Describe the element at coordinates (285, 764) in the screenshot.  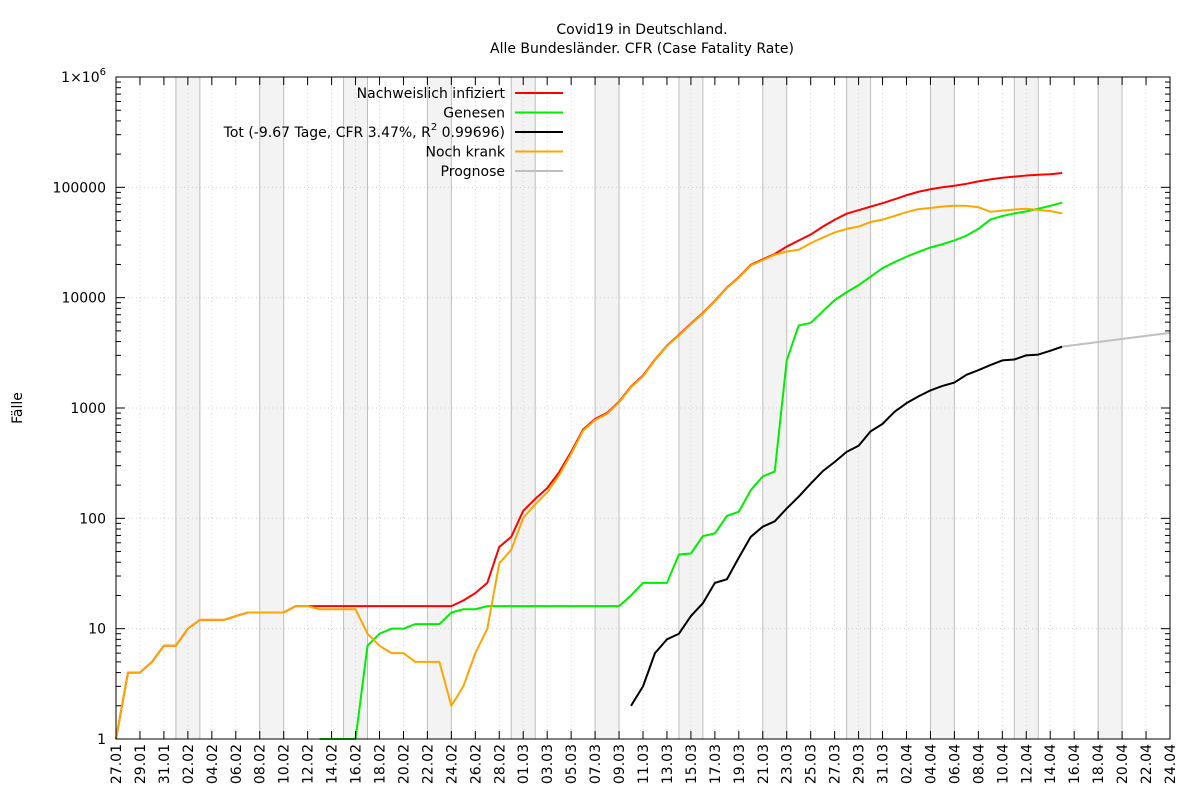
I see `x-tick-label: 10.02` at that location.